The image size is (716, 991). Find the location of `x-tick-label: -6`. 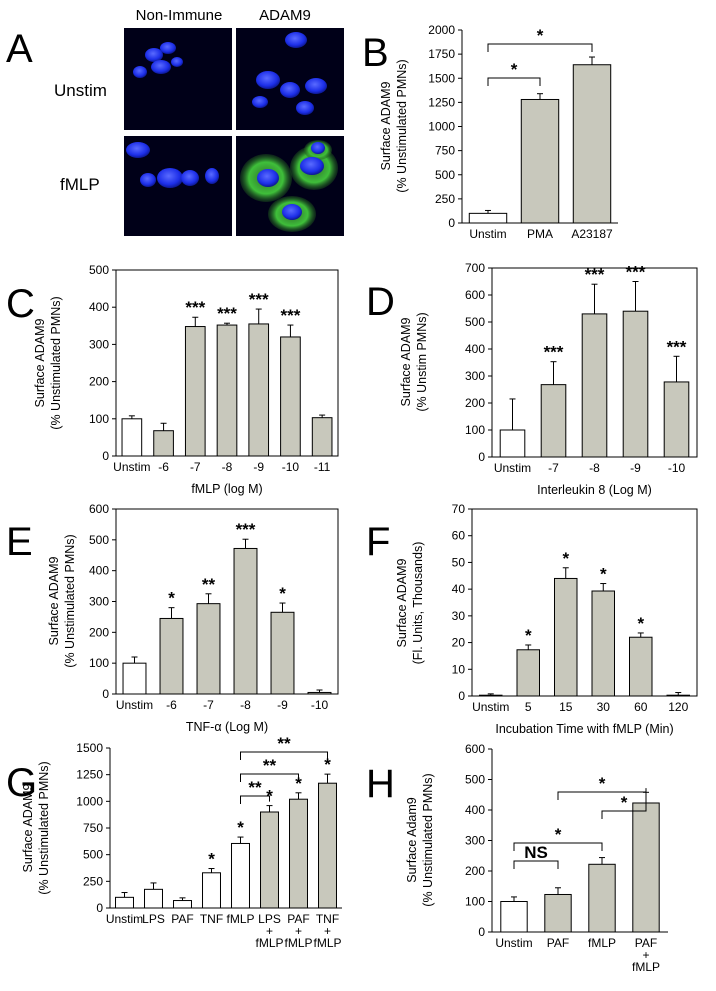

x-tick-label: -6 is located at coordinates (163, 467).